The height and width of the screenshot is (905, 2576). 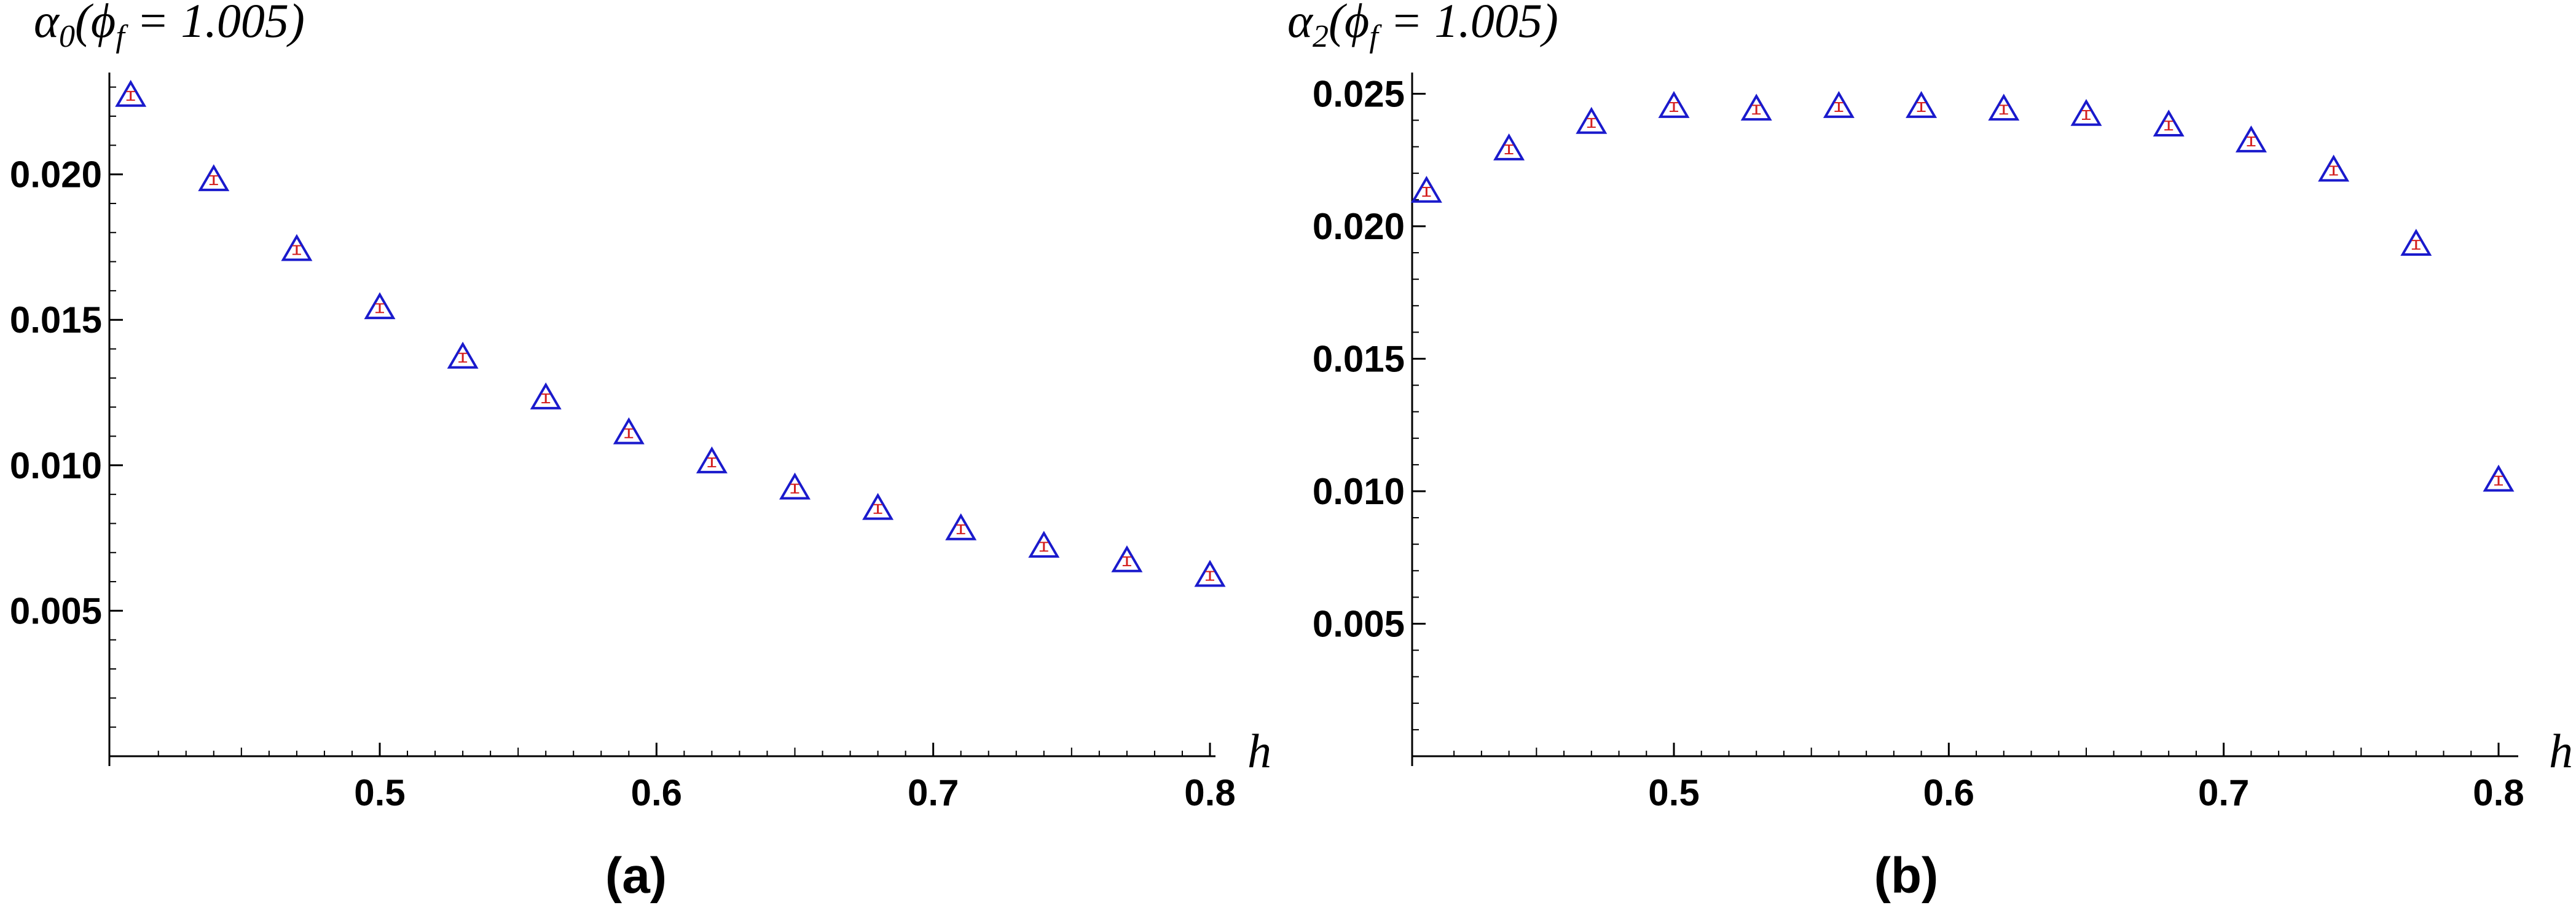 I want to click on x-tick-label-b: 0.6, so click(x=1948, y=793).